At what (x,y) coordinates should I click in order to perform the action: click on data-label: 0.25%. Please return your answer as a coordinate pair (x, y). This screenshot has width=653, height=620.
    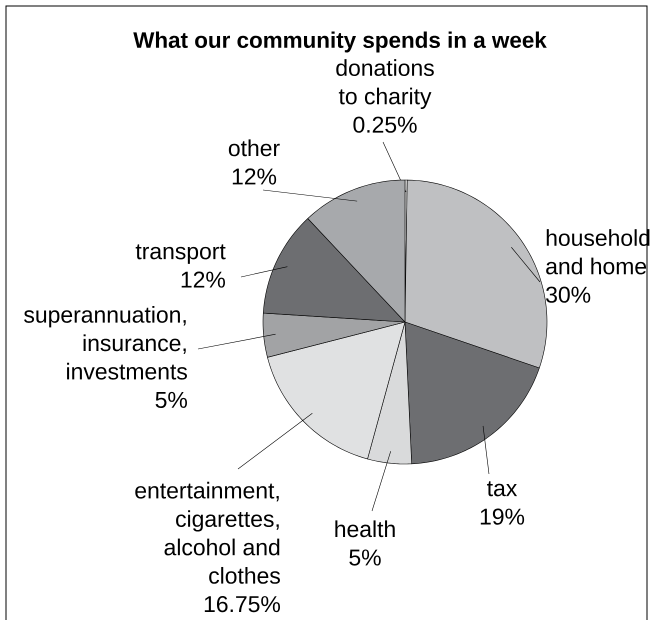
    Looking at the image, I should click on (385, 124).